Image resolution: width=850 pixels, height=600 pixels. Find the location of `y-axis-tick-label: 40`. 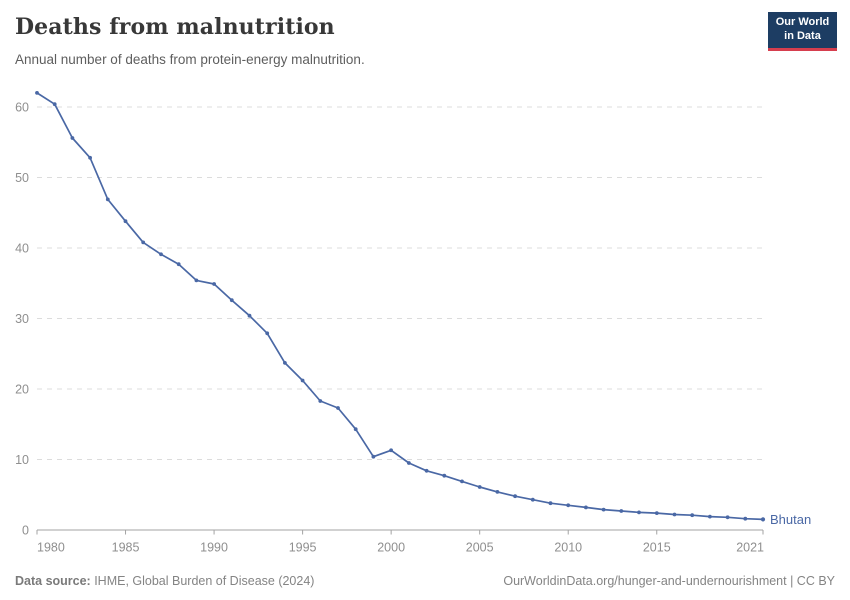

y-axis-tick-label: 40 is located at coordinates (22, 249).